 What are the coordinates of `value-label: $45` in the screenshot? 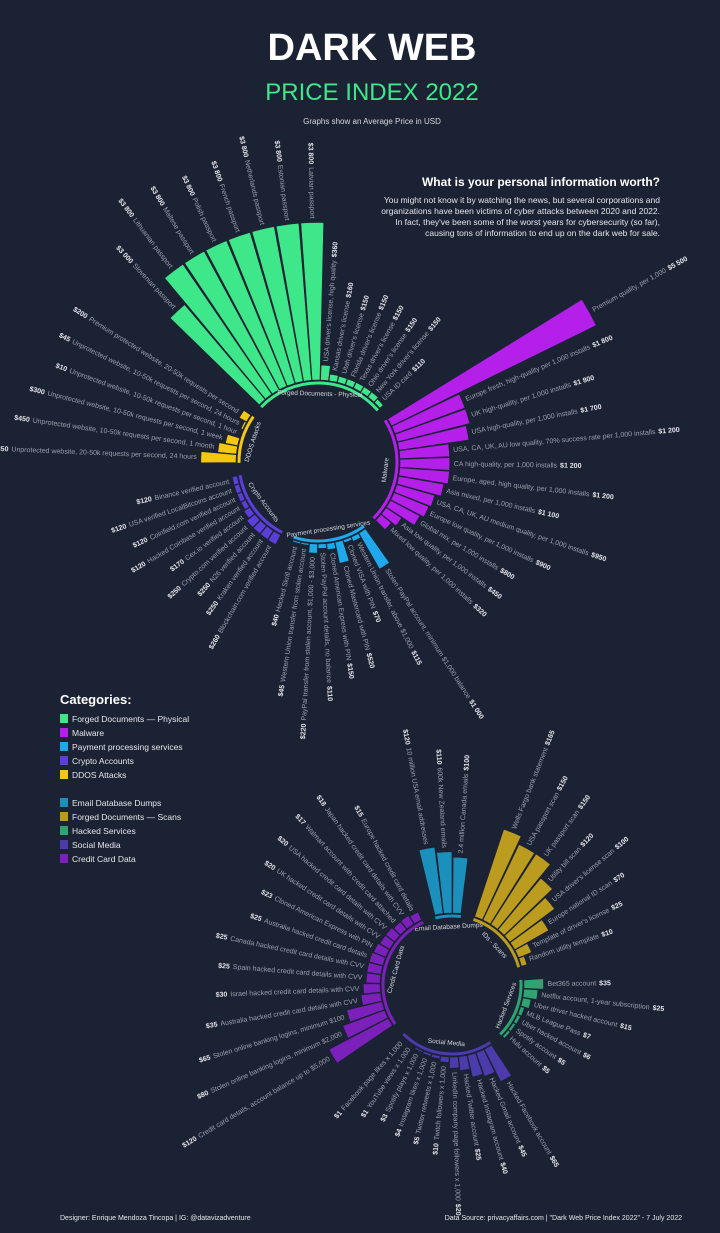 It's located at (521, 1152).